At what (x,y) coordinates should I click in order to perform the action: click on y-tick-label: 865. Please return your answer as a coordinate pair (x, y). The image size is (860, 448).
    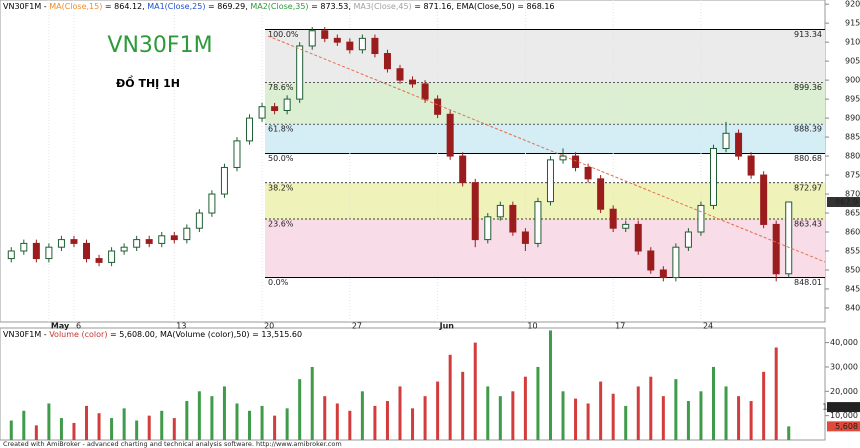
    Looking at the image, I should click on (852, 213).